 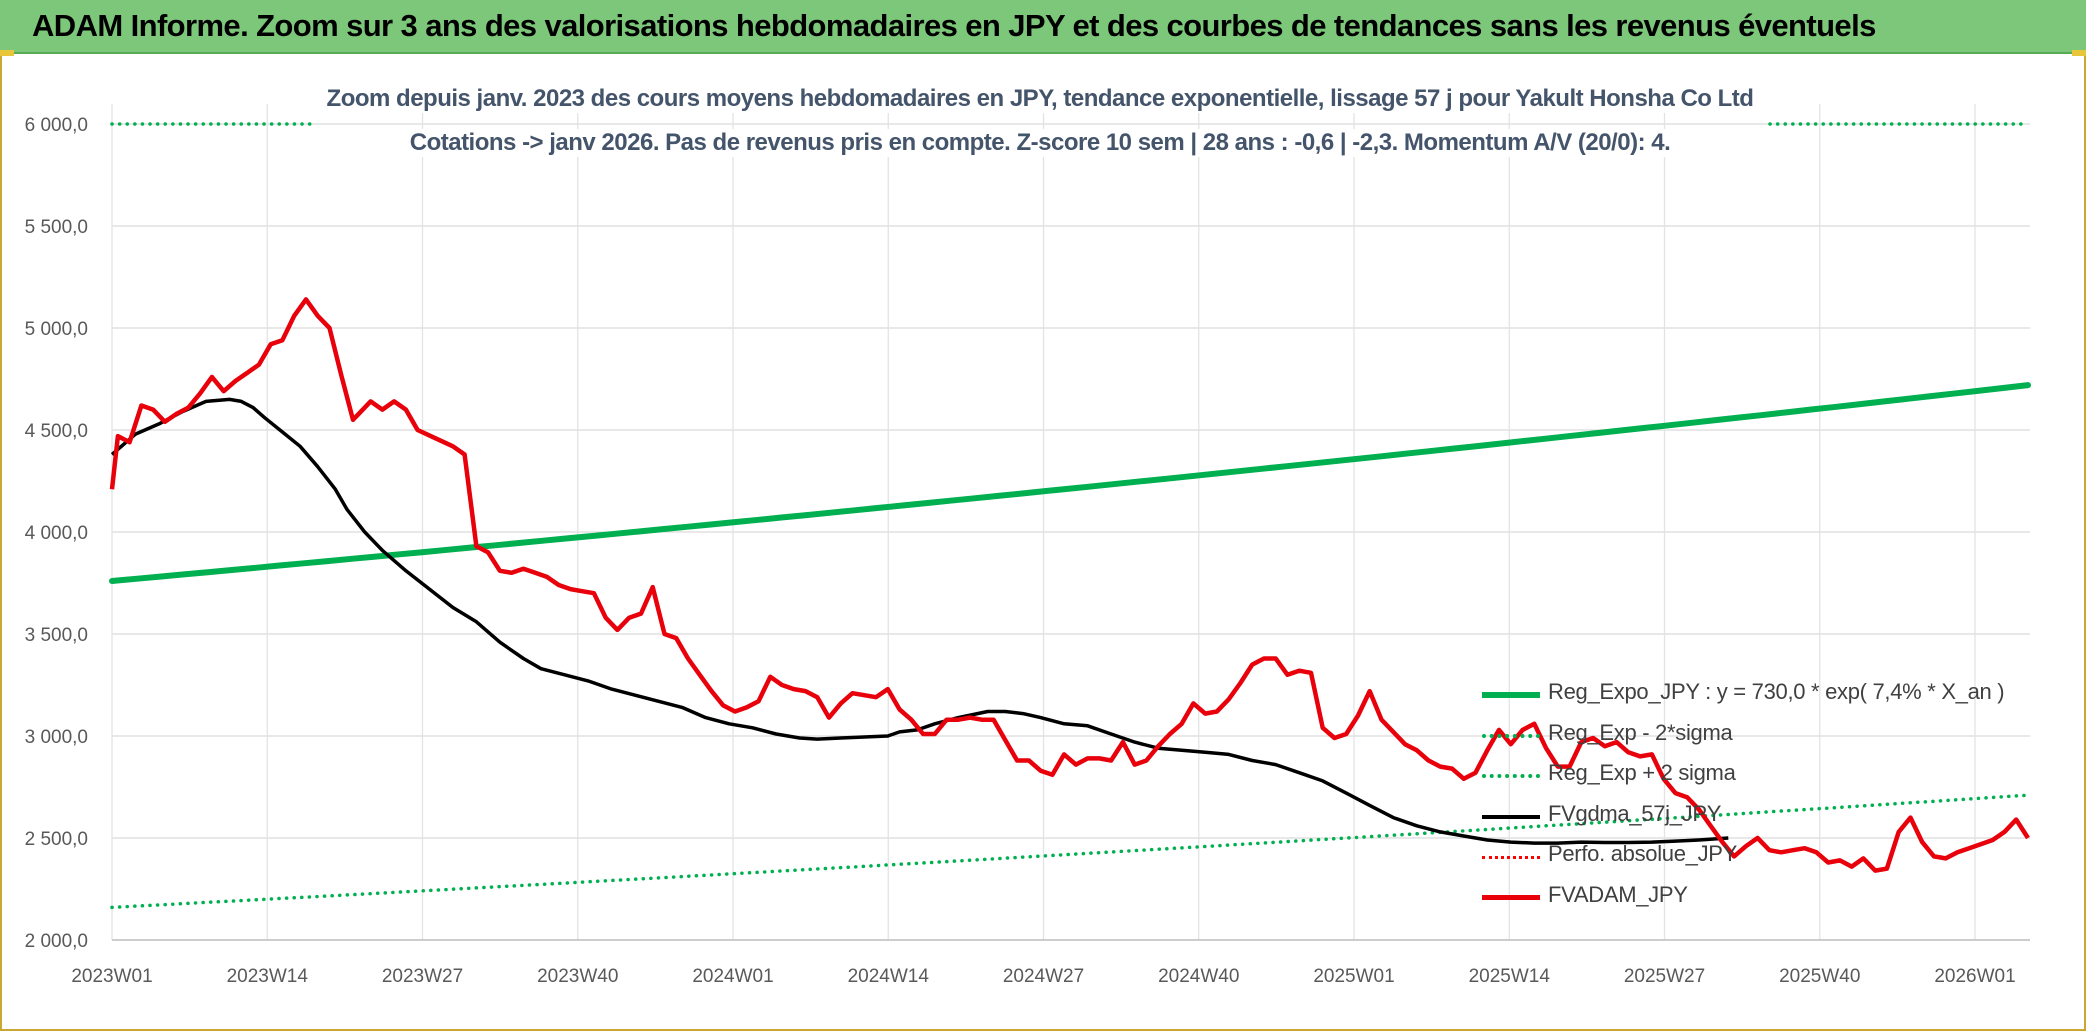 I want to click on x-tick-label: 2023W40, so click(x=577, y=976).